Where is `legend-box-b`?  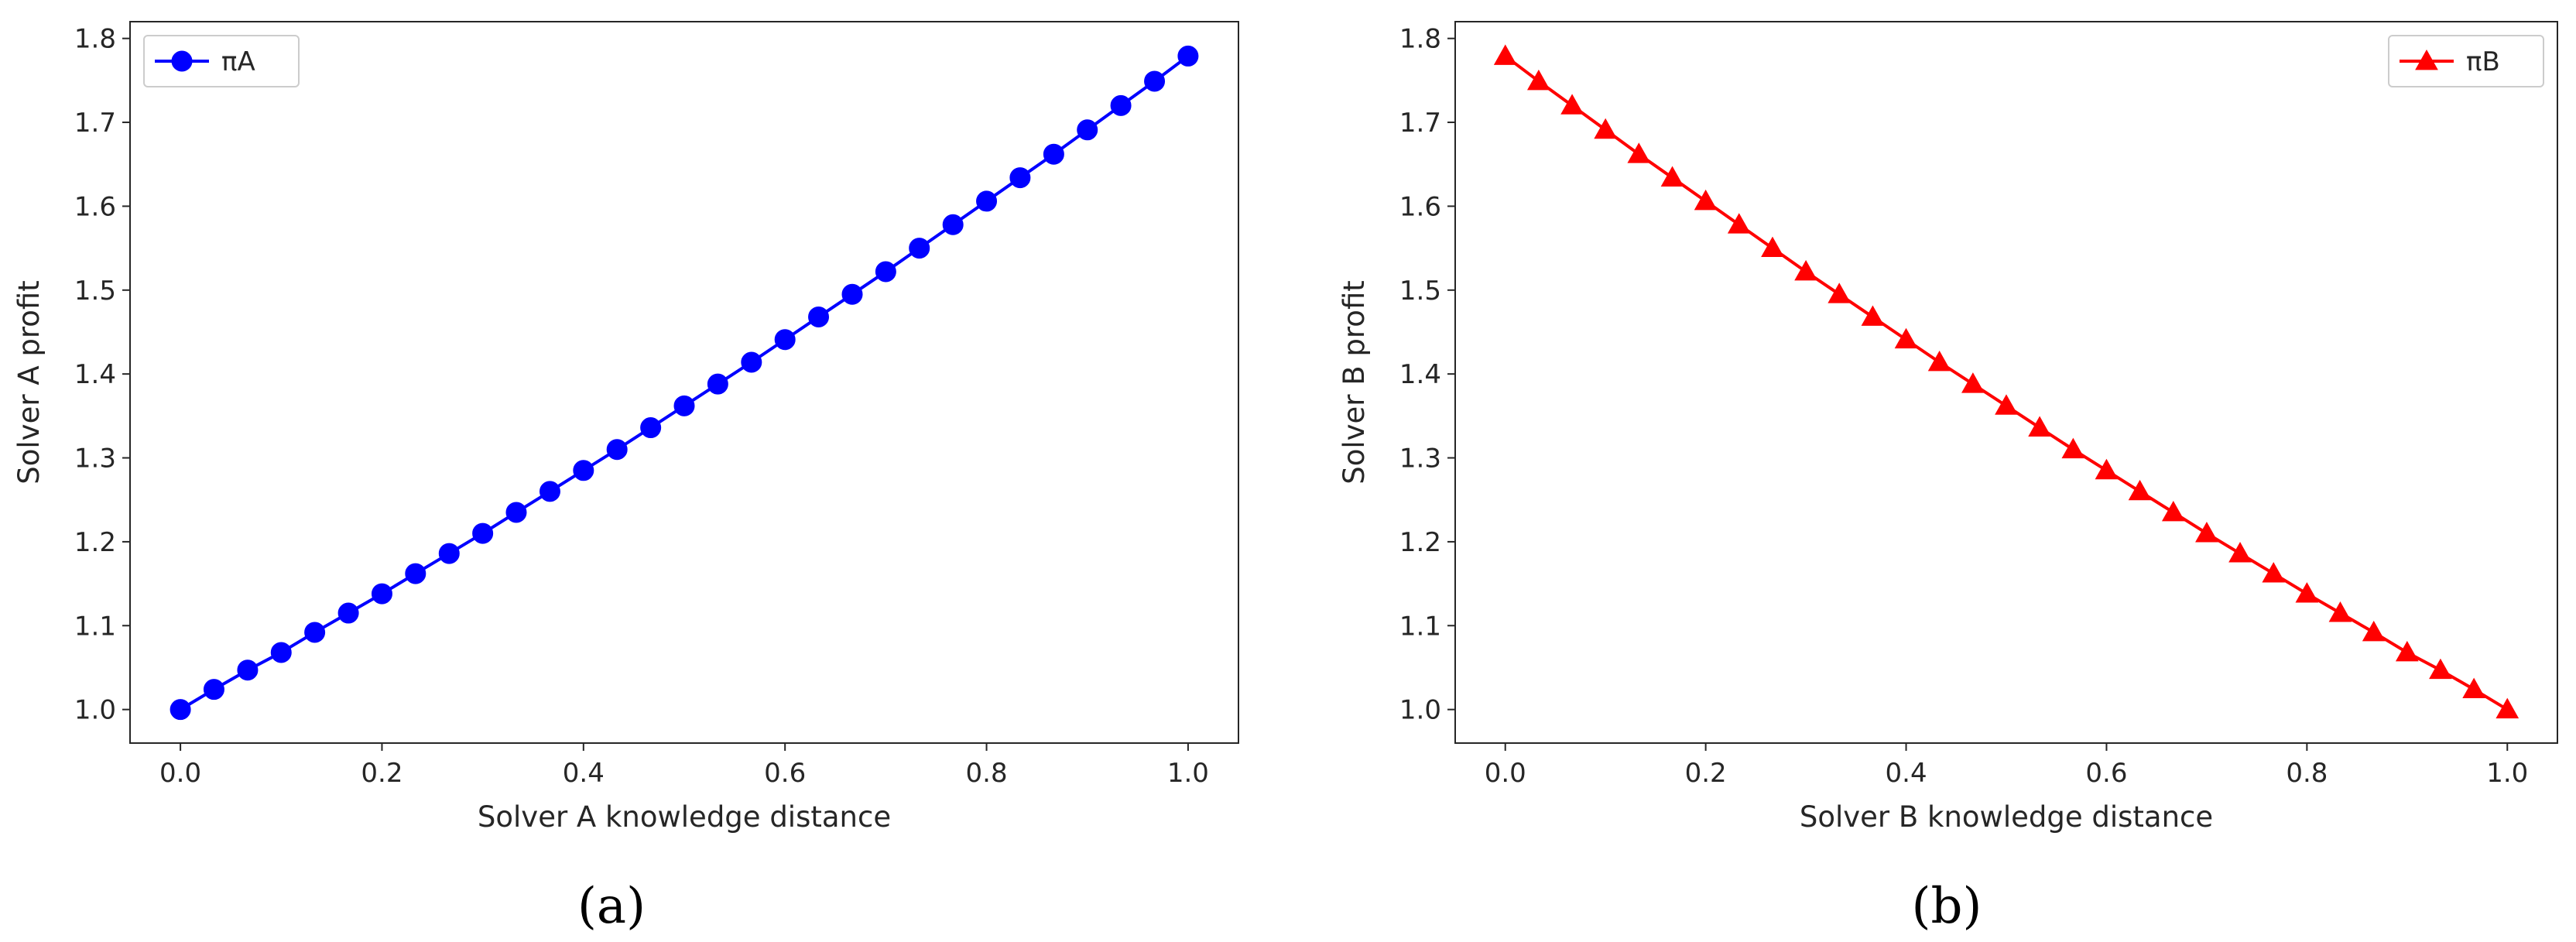 legend-box-b is located at coordinates (2466, 61).